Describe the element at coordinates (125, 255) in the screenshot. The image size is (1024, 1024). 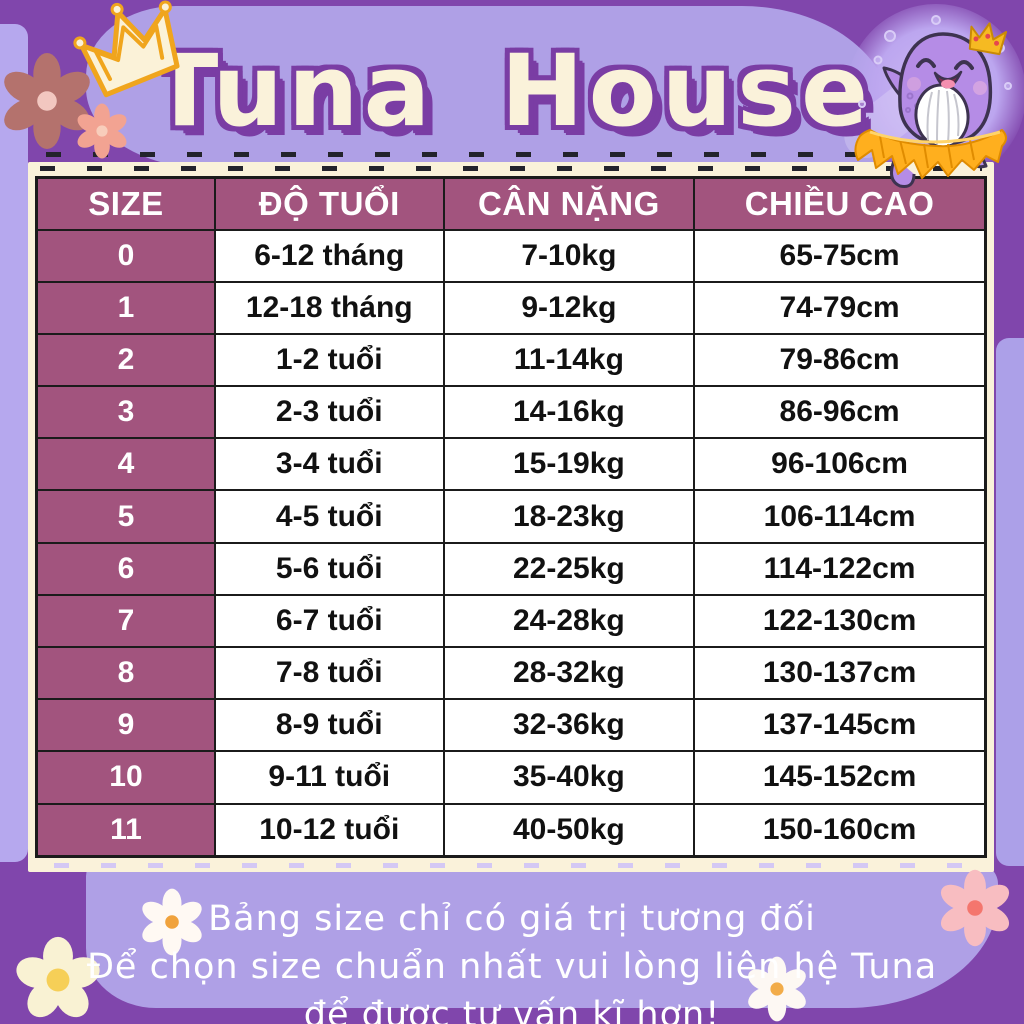
I see `cell-size: 0` at that location.